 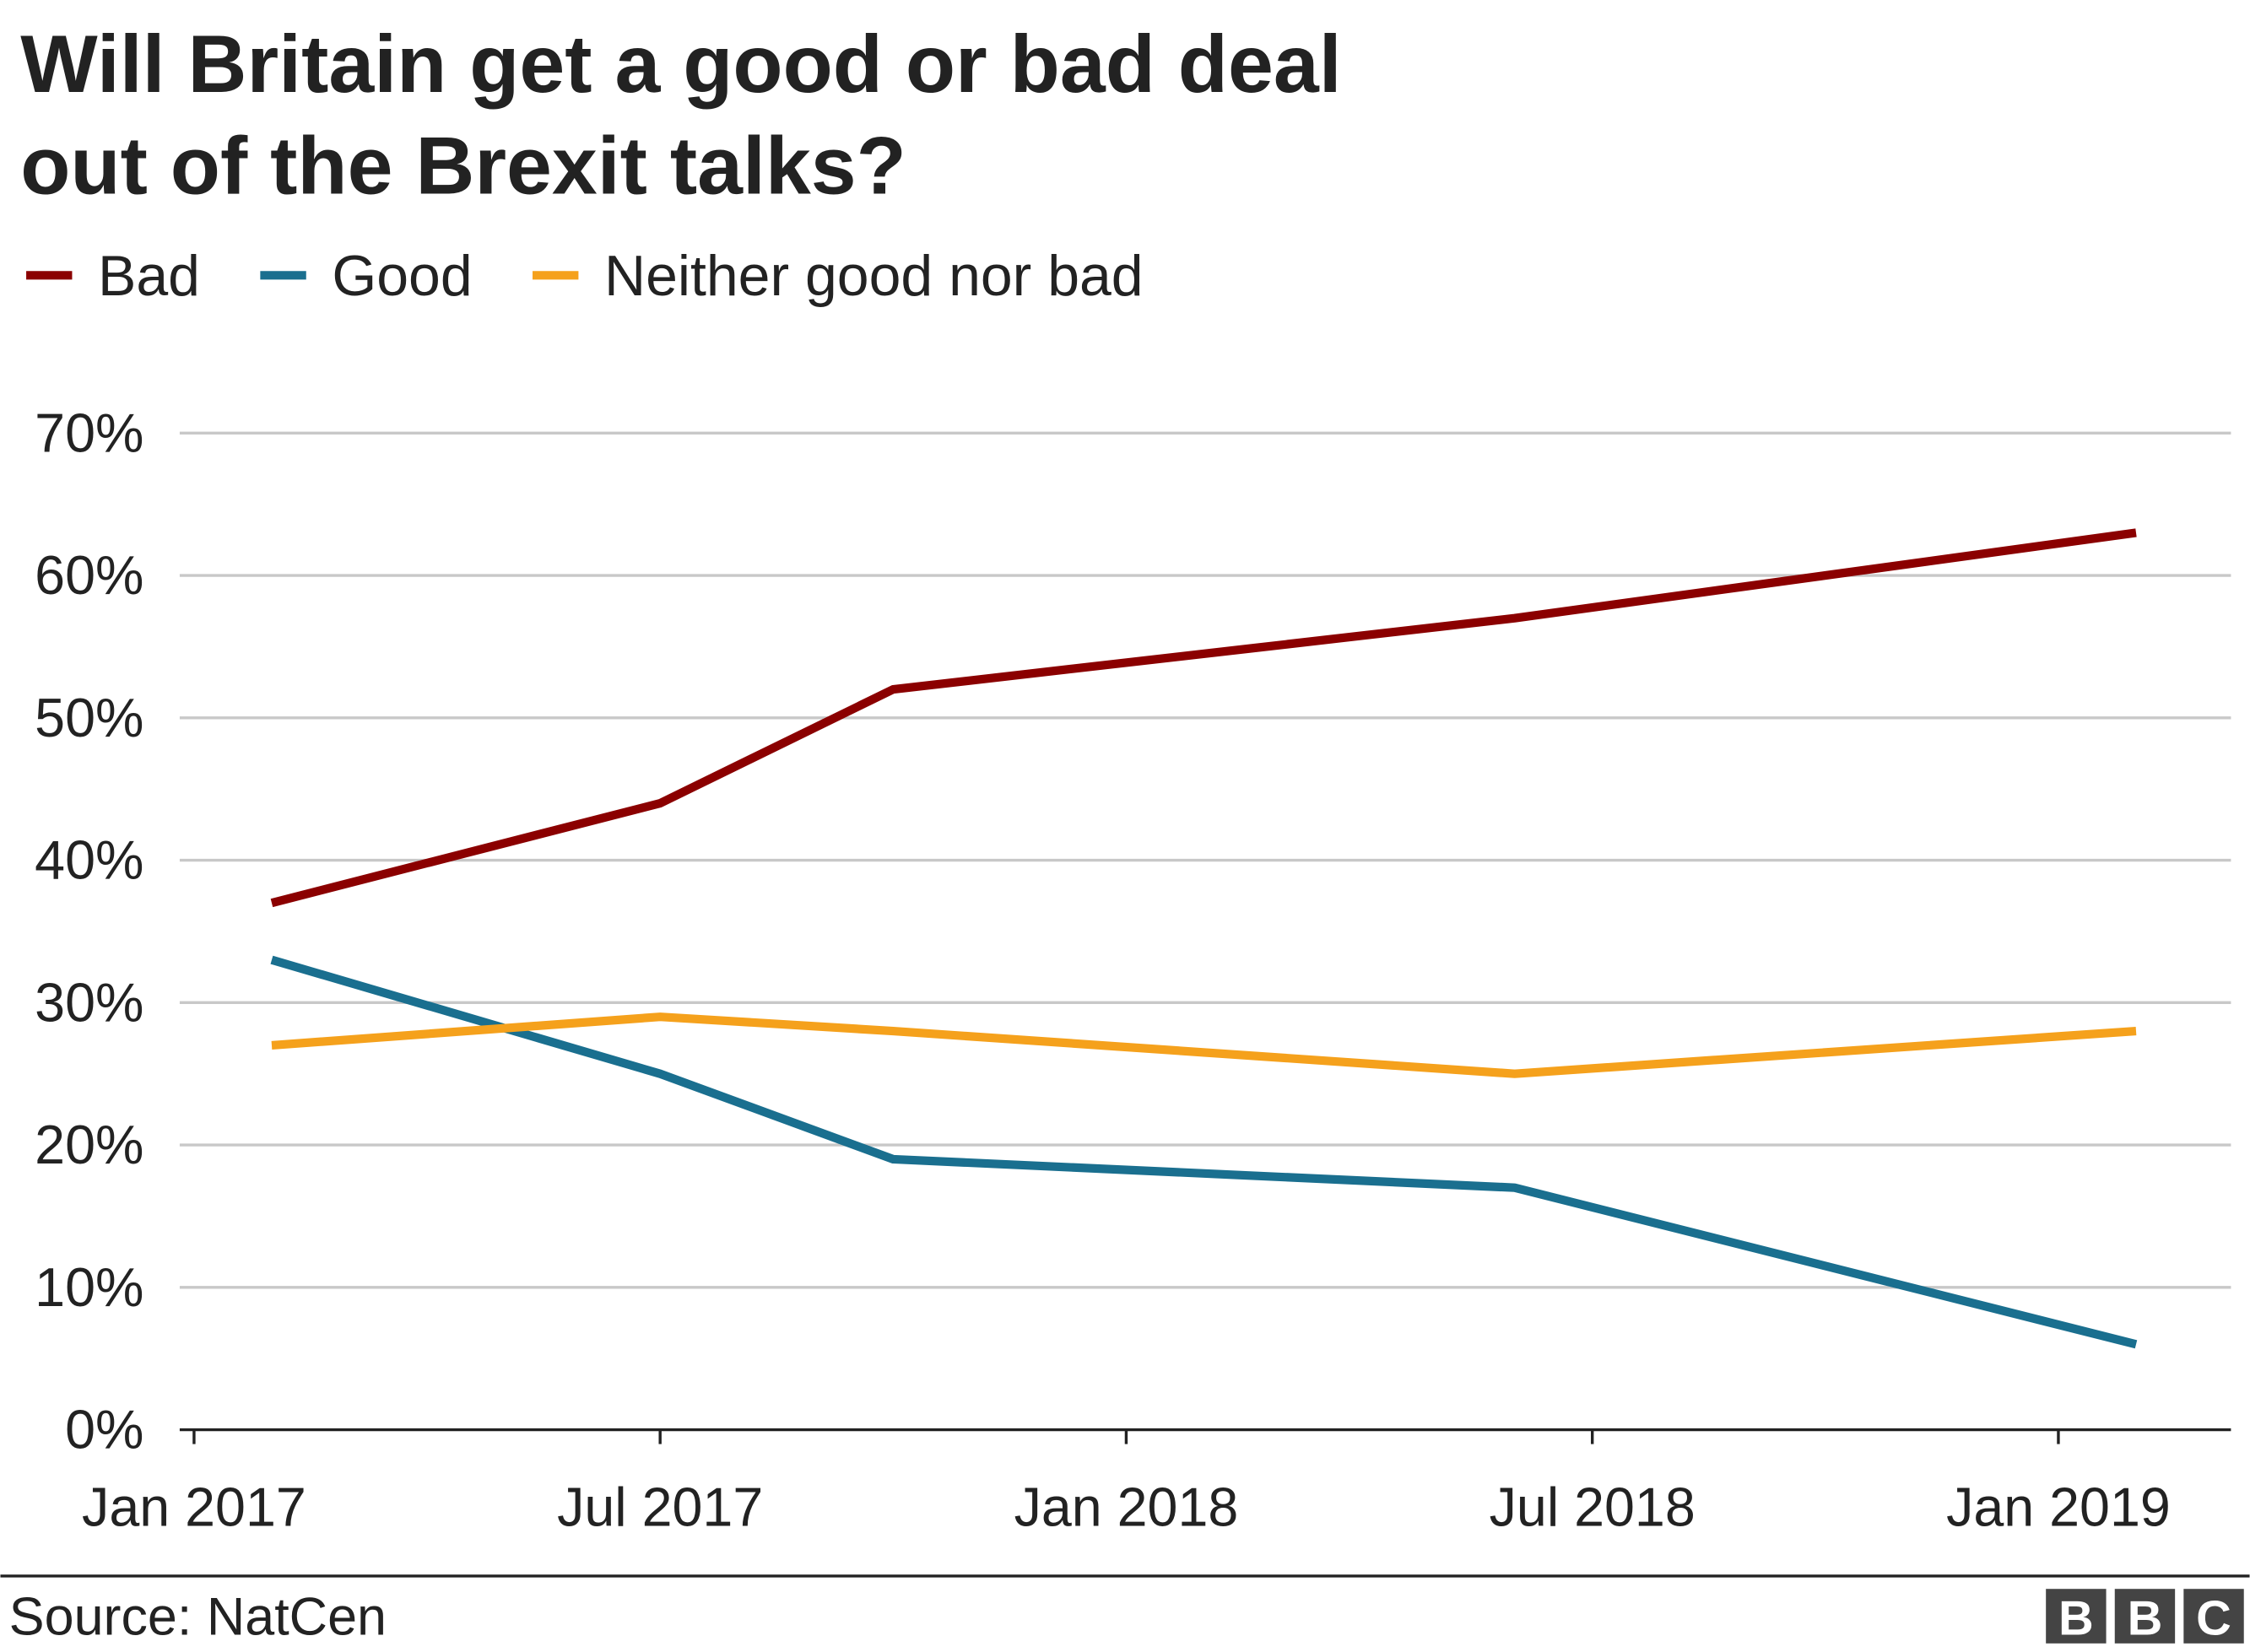 What do you see at coordinates (874, 276) in the screenshot?
I see `legend-label: Neither good nor bad` at bounding box center [874, 276].